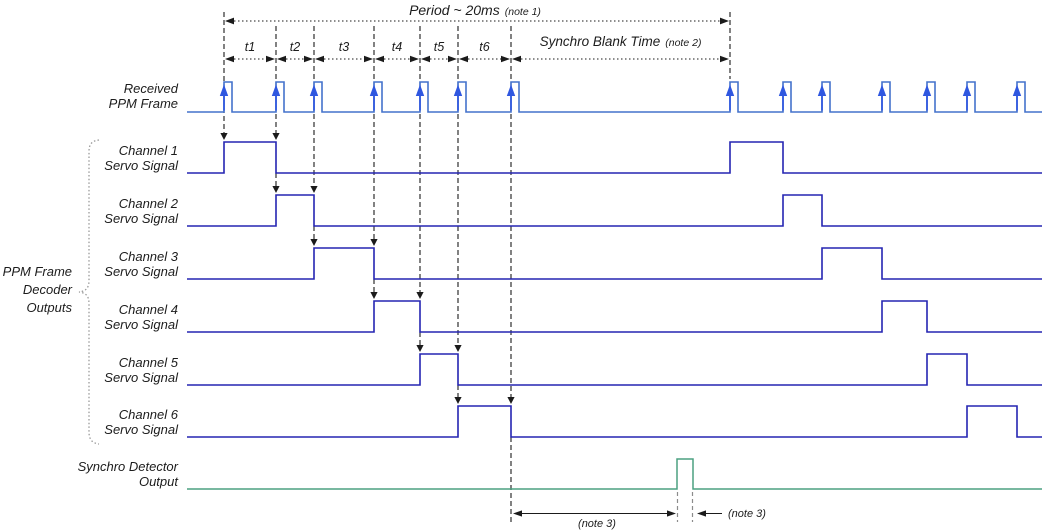  I want to click on sync-detector-signal, so click(614, 474).